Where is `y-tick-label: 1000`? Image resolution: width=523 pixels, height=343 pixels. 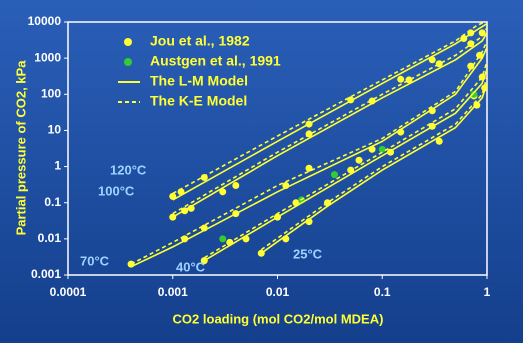
y-tick-label: 1000 is located at coordinates (47, 57).